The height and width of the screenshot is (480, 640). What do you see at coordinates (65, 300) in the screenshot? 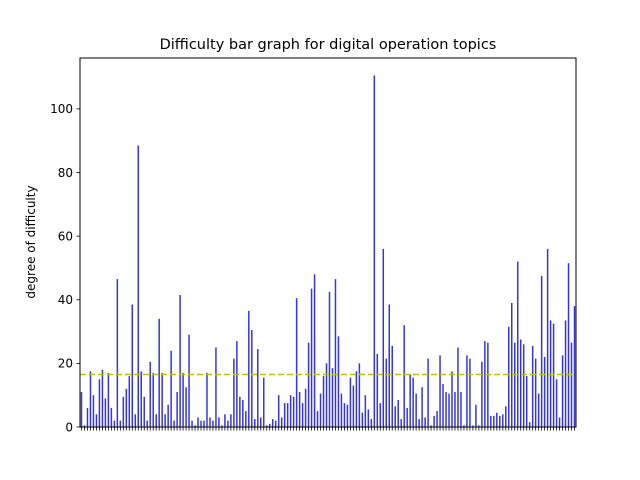
I see `y-tick-label-40: 40` at bounding box center [65, 300].